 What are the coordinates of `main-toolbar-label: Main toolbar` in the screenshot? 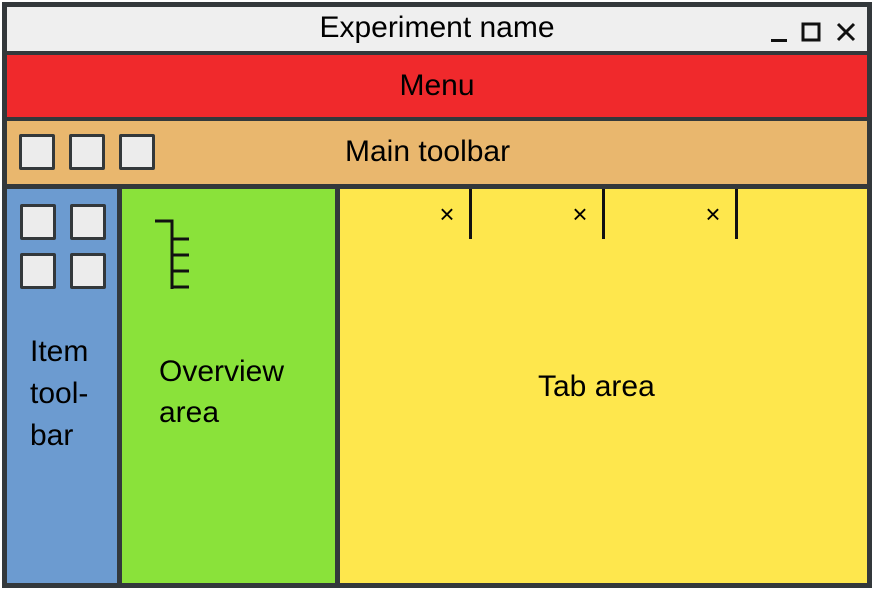 It's located at (428, 151).